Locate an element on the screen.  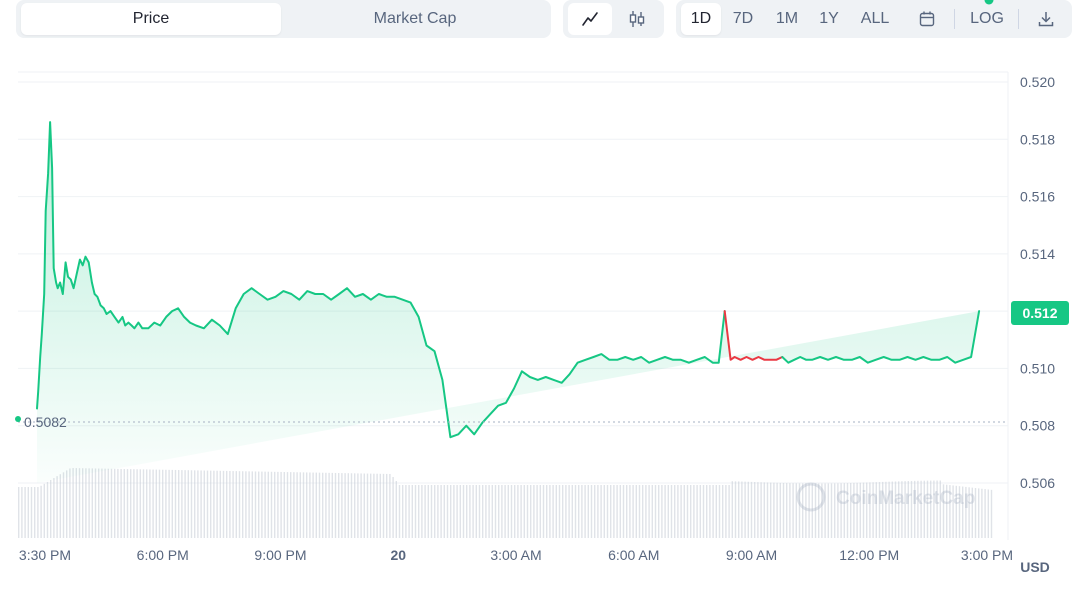
tab-price: Price is located at coordinates (151, 19).